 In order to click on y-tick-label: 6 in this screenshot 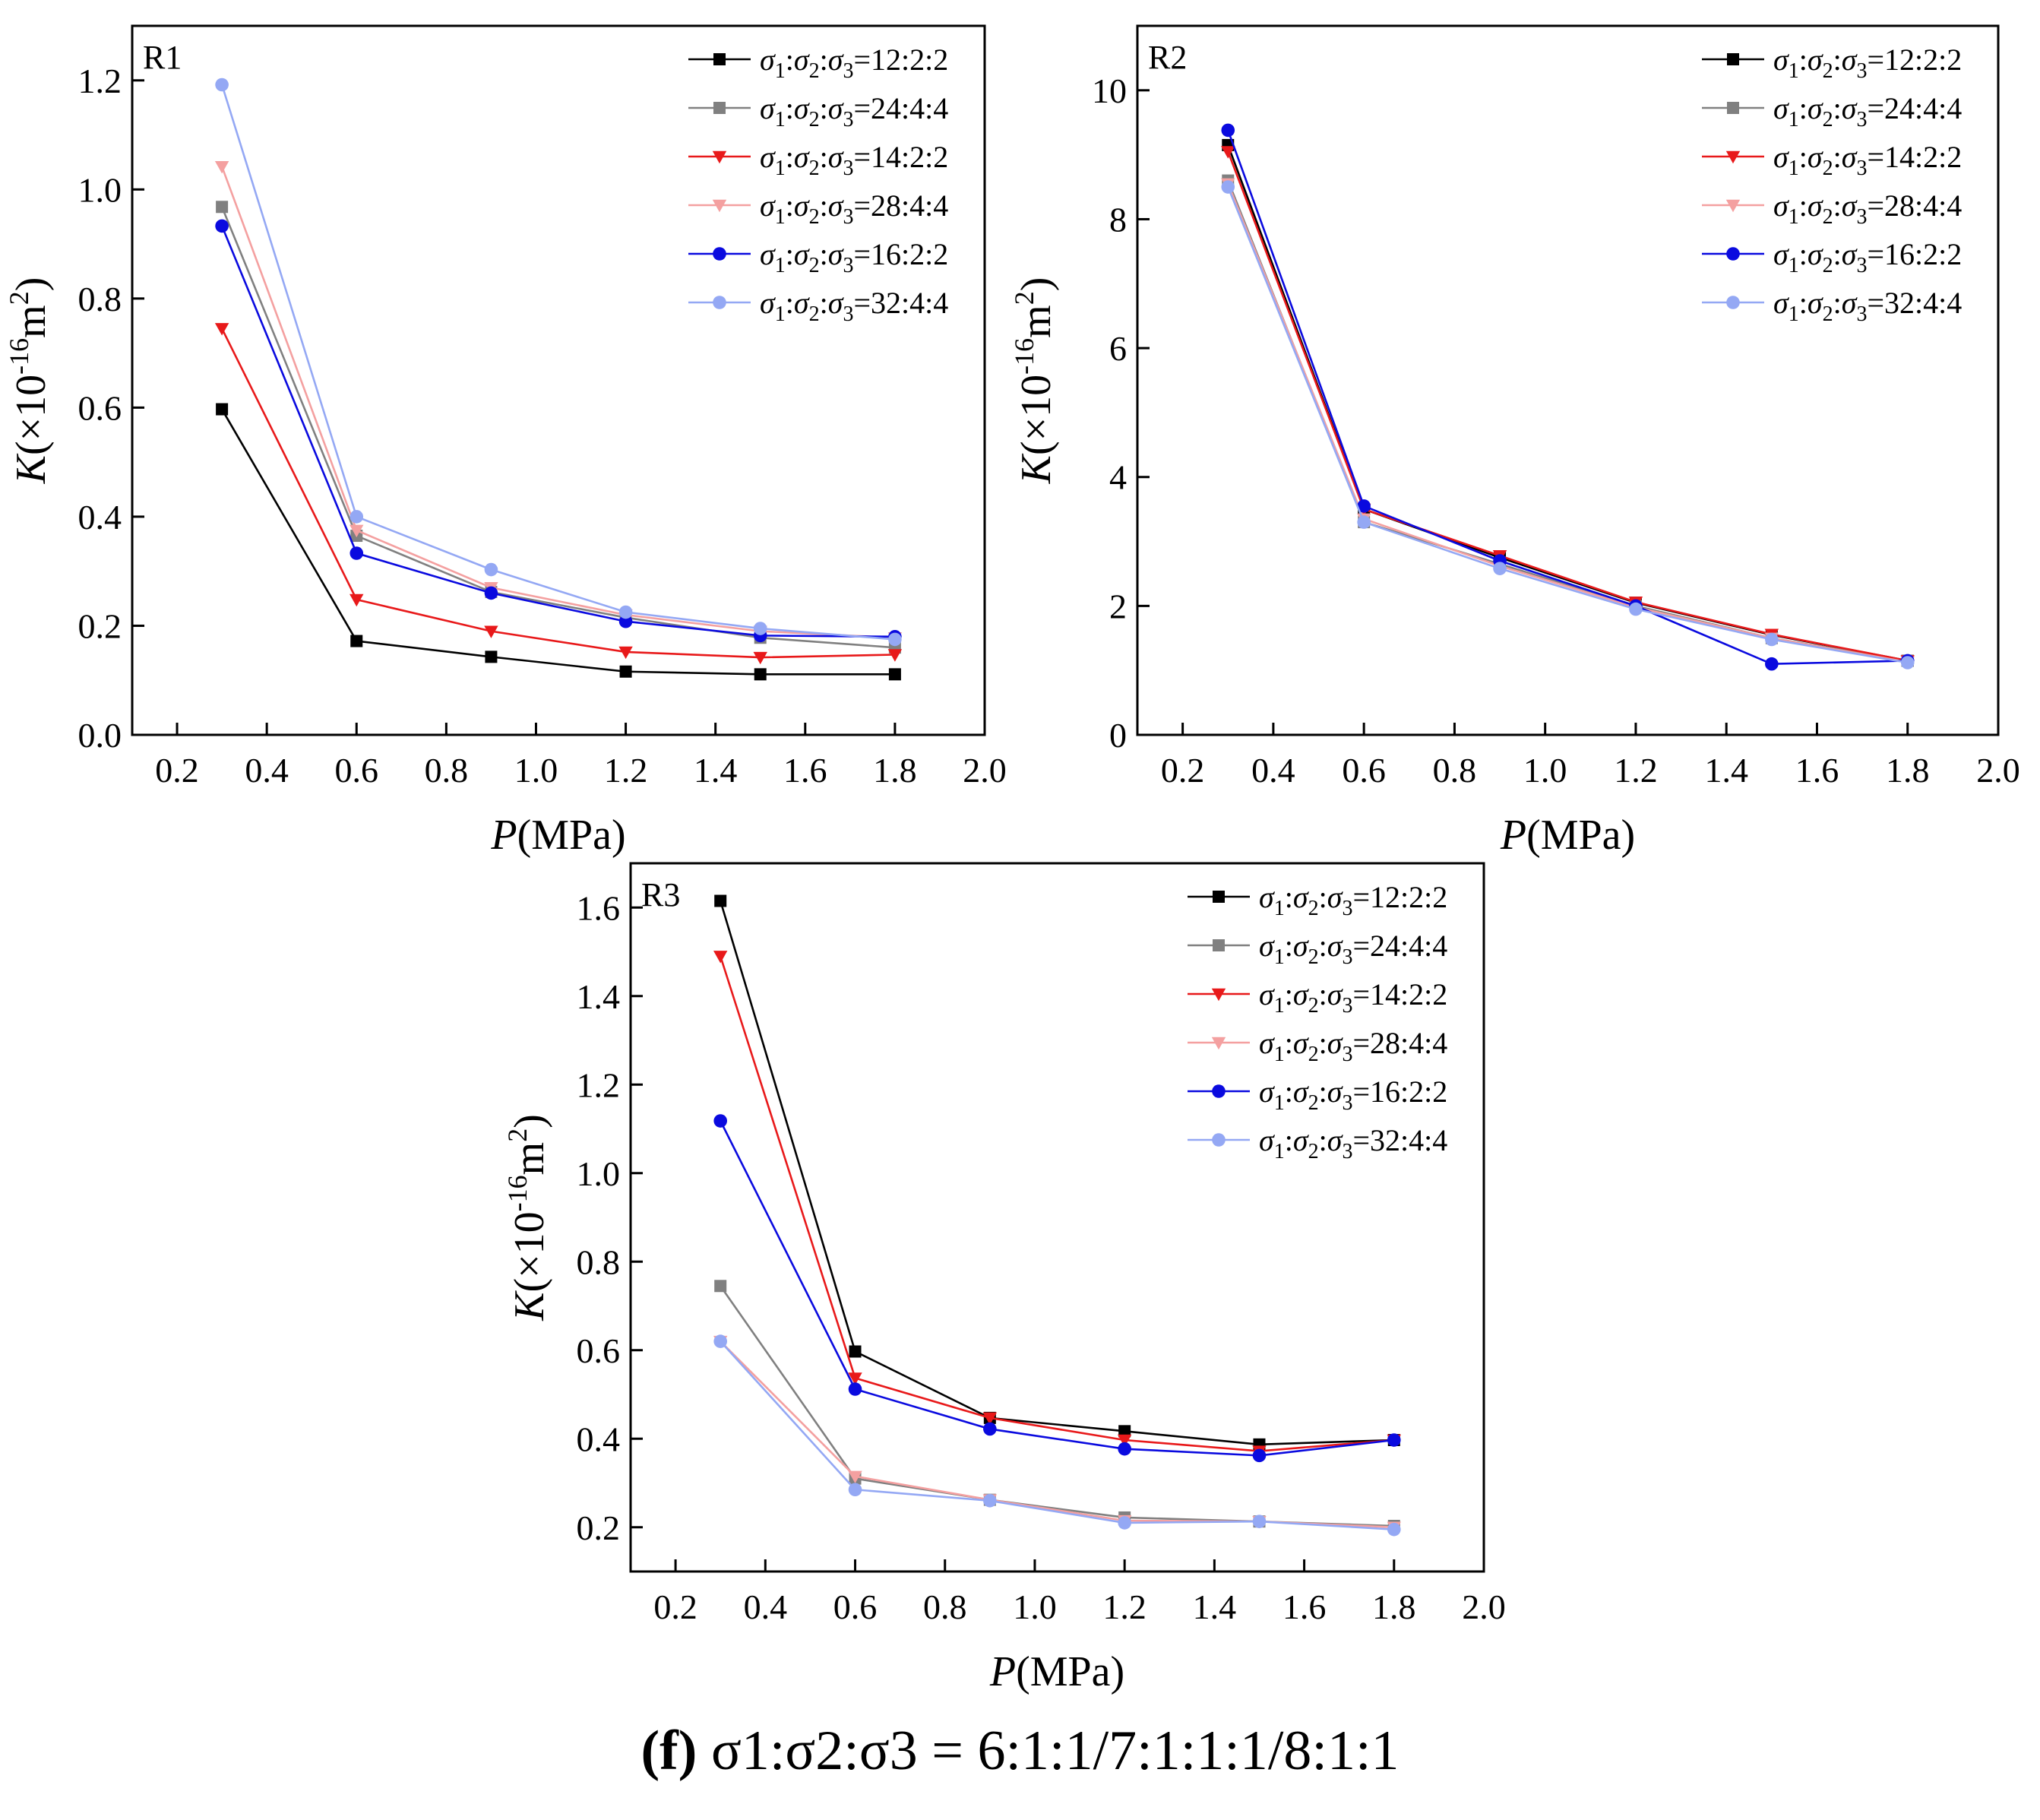, I will do `click(1118, 348)`.